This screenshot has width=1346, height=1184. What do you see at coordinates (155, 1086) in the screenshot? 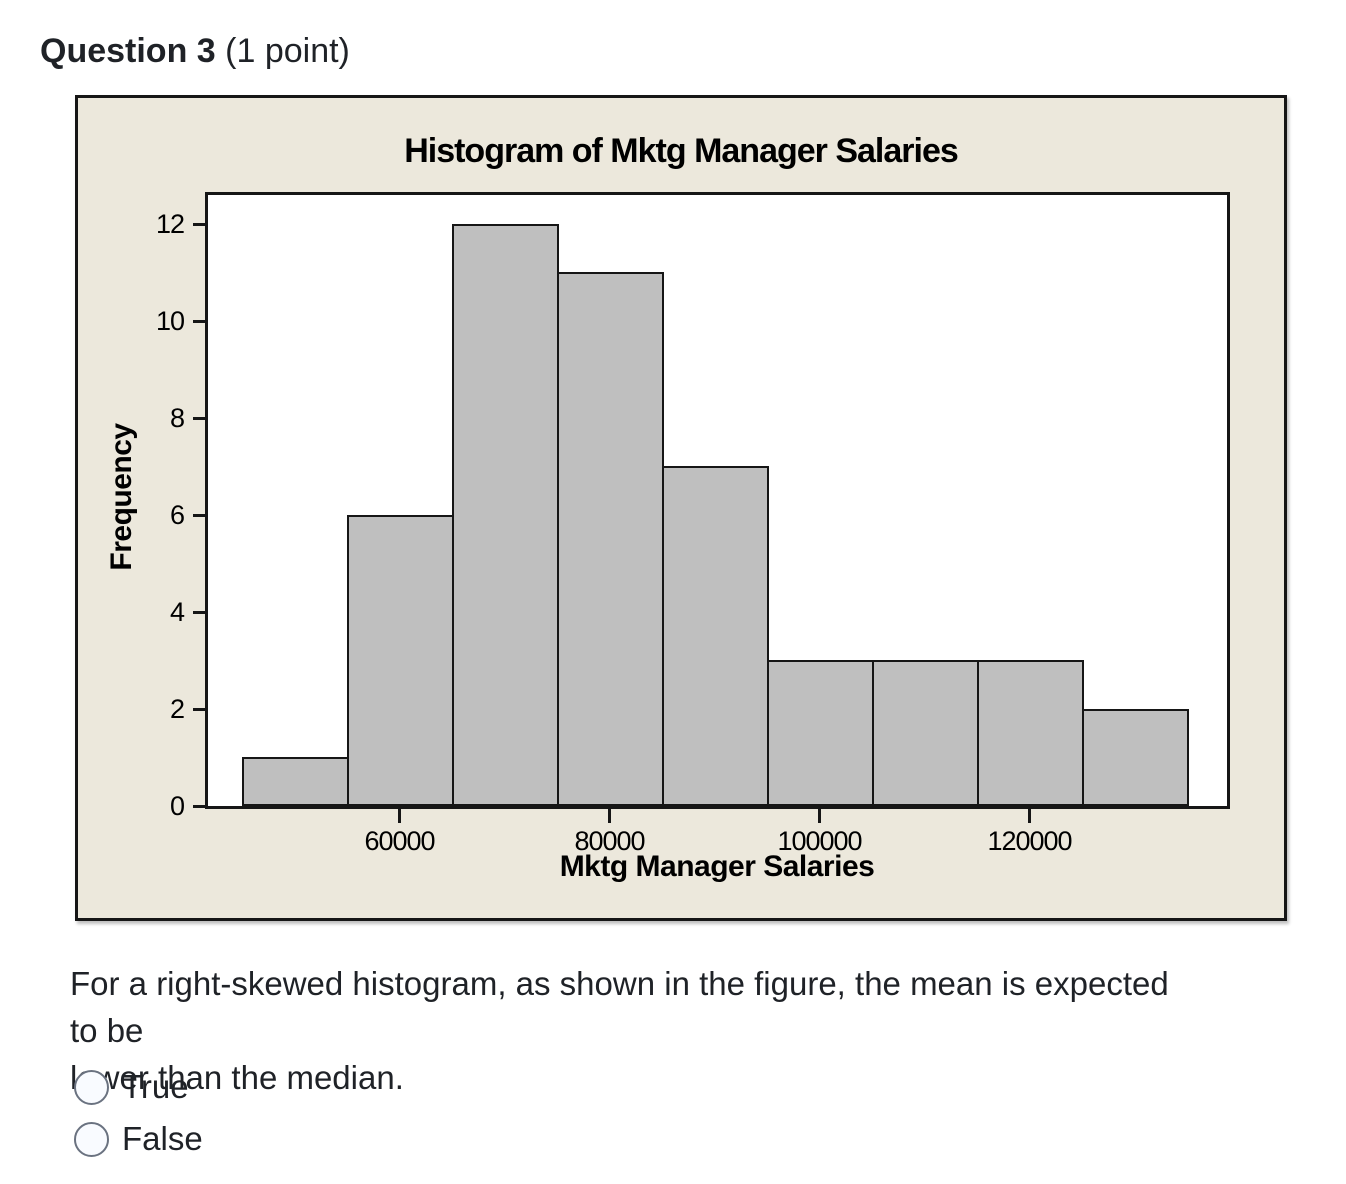
I see `option-label: True` at bounding box center [155, 1086].